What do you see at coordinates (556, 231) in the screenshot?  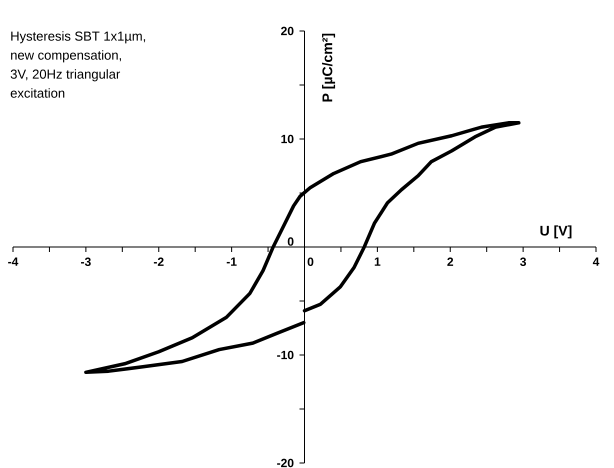 I see `x-axis-title: U [V]` at bounding box center [556, 231].